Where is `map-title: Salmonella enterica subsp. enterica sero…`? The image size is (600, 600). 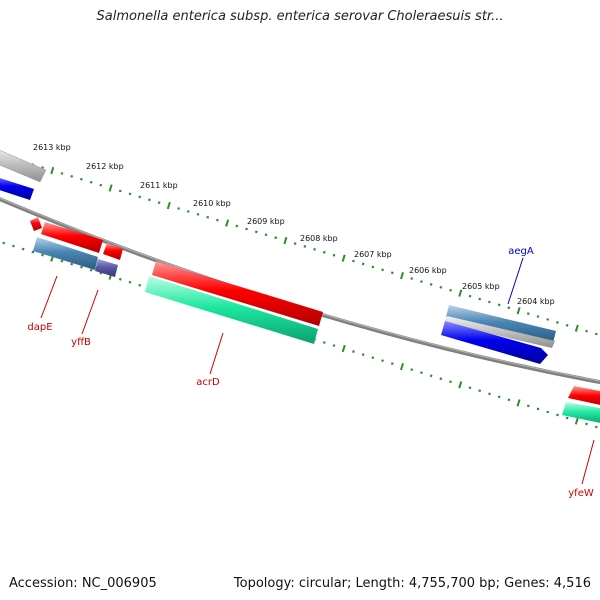 map-title: Salmonella enterica subsp. enterica sero… is located at coordinates (300, 16).